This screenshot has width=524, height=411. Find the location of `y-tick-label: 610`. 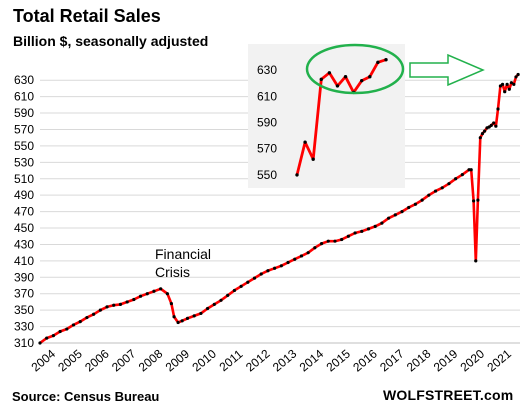

y-tick-label: 610 is located at coordinates (24, 97).